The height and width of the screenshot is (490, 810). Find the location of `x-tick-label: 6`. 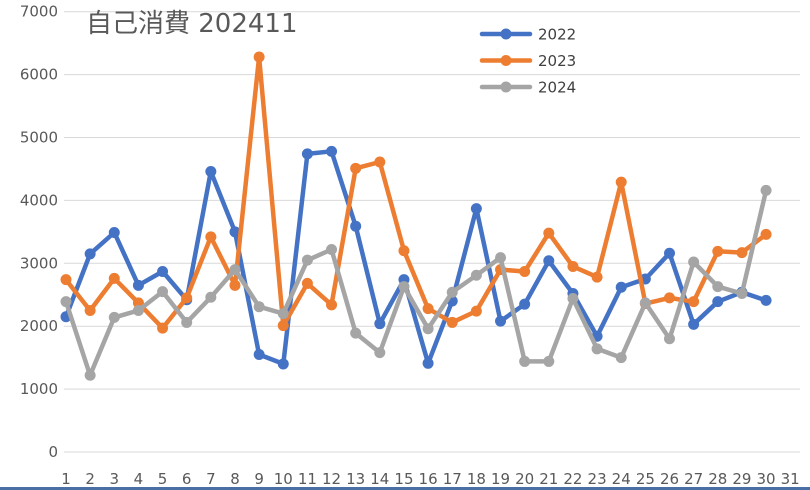

x-tick-label: 6 is located at coordinates (187, 479).